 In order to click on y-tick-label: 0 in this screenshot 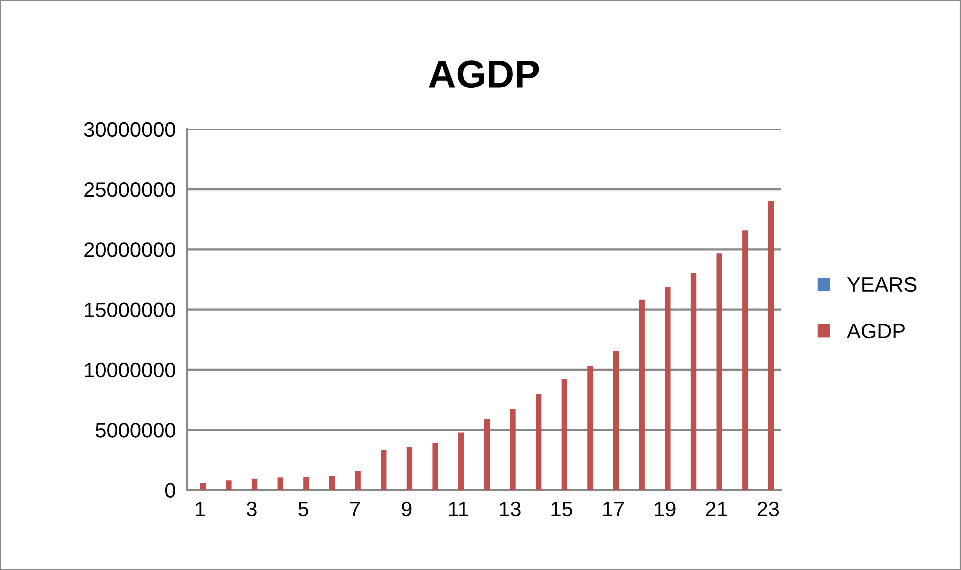, I will do `click(171, 490)`.